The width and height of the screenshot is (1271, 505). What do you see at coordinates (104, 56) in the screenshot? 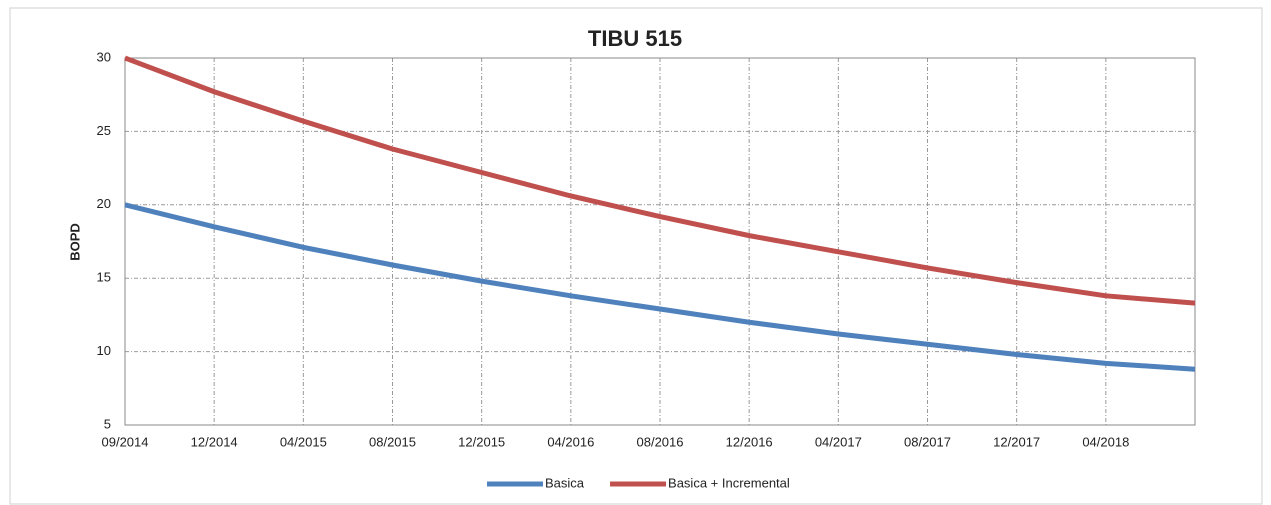
I see `y-tick-label: 30` at bounding box center [104, 56].